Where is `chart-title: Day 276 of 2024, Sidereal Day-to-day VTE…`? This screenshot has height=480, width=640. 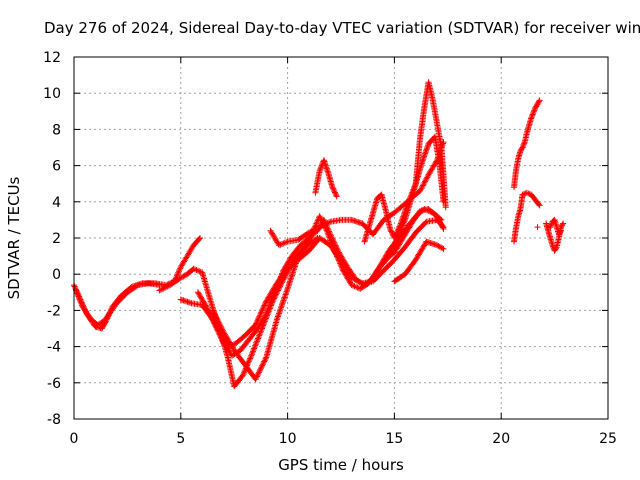 chart-title: Day 276 of 2024, Sidereal Day-to-day VTE… is located at coordinates (342, 28).